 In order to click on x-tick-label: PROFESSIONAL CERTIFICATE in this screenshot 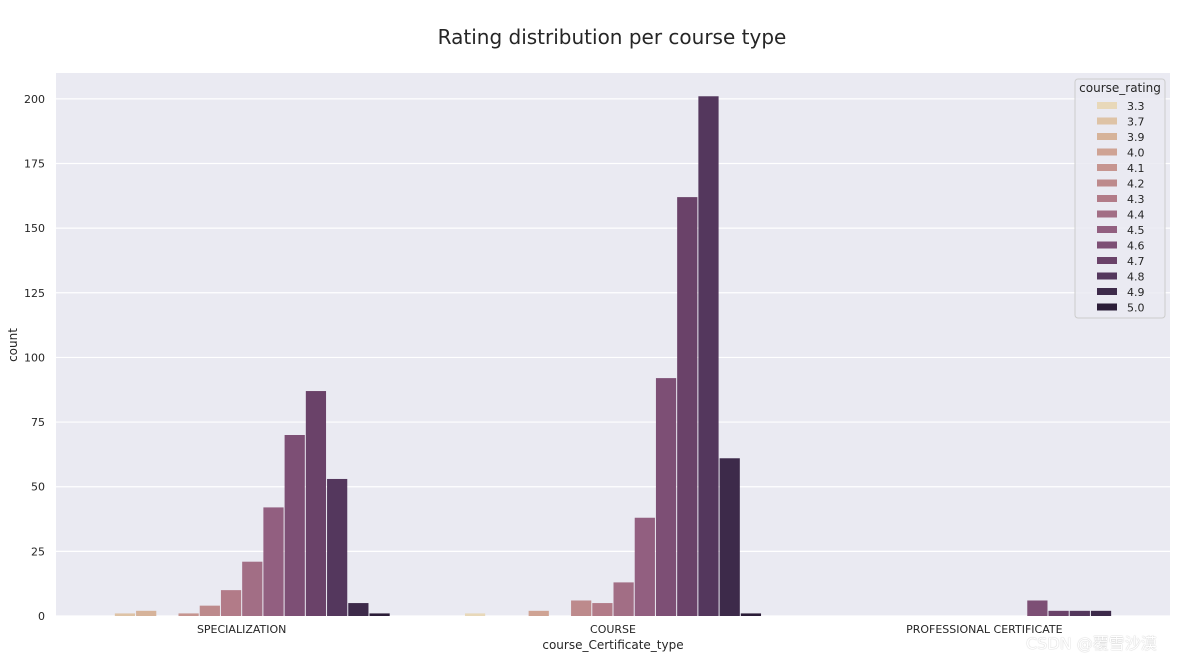, I will do `click(984, 629)`.